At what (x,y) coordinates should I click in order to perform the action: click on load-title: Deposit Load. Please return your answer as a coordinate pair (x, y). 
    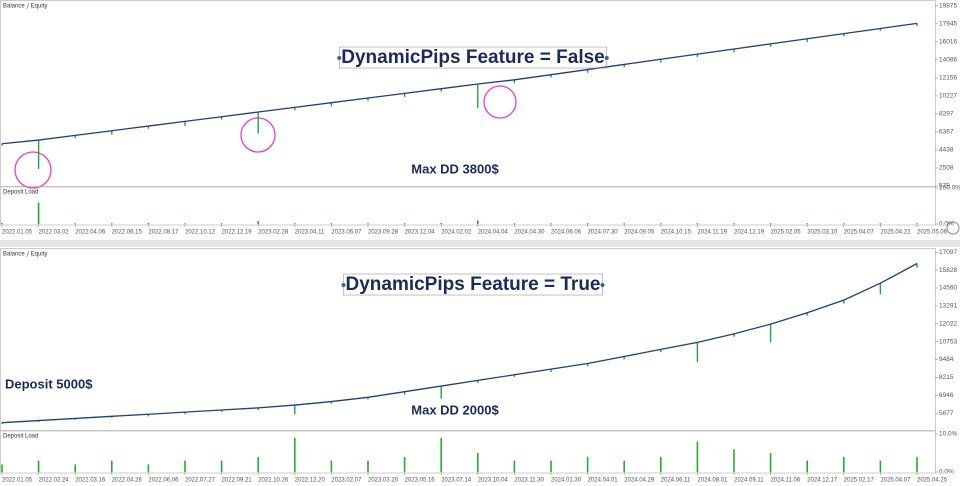
    Looking at the image, I should click on (20, 193).